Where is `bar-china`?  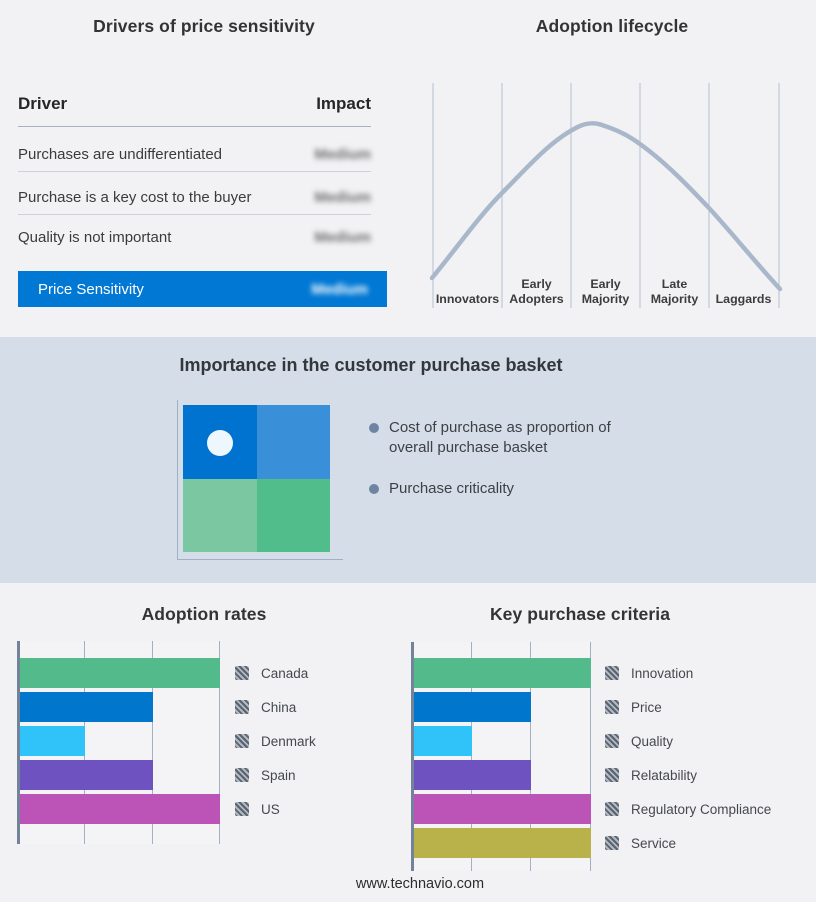
bar-china is located at coordinates (86, 707).